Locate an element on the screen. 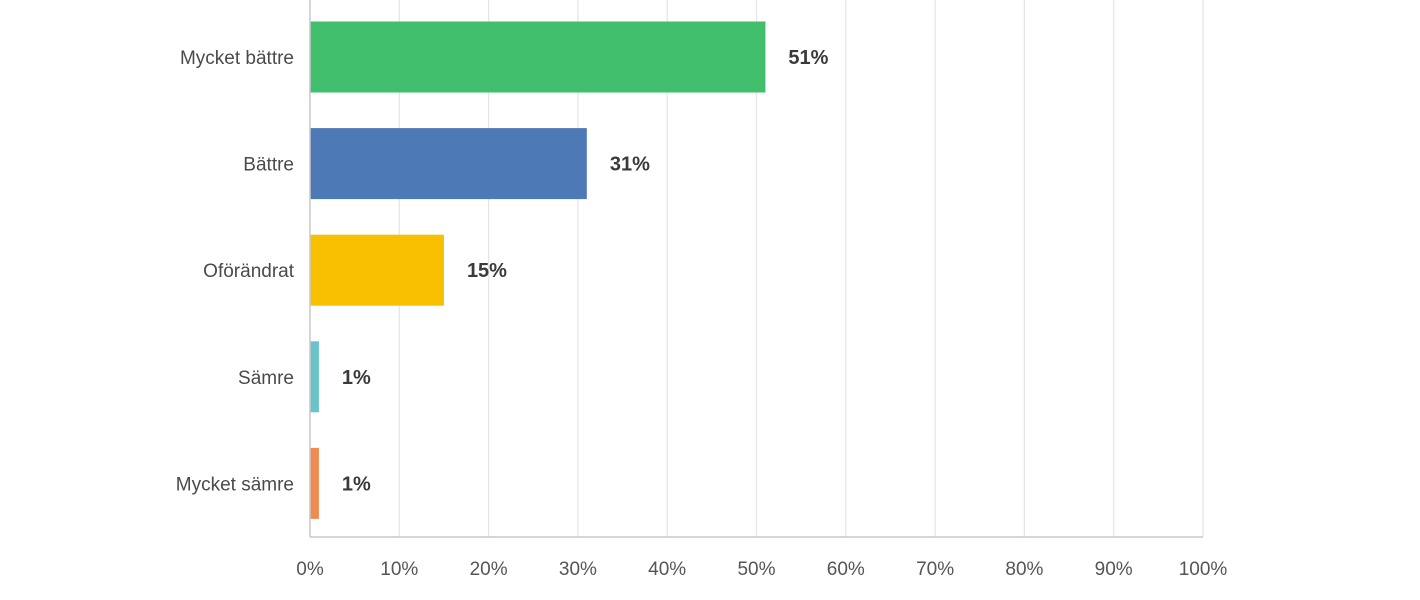 This screenshot has width=1420, height=600. x-tick-label-20: 20% is located at coordinates (489, 569).